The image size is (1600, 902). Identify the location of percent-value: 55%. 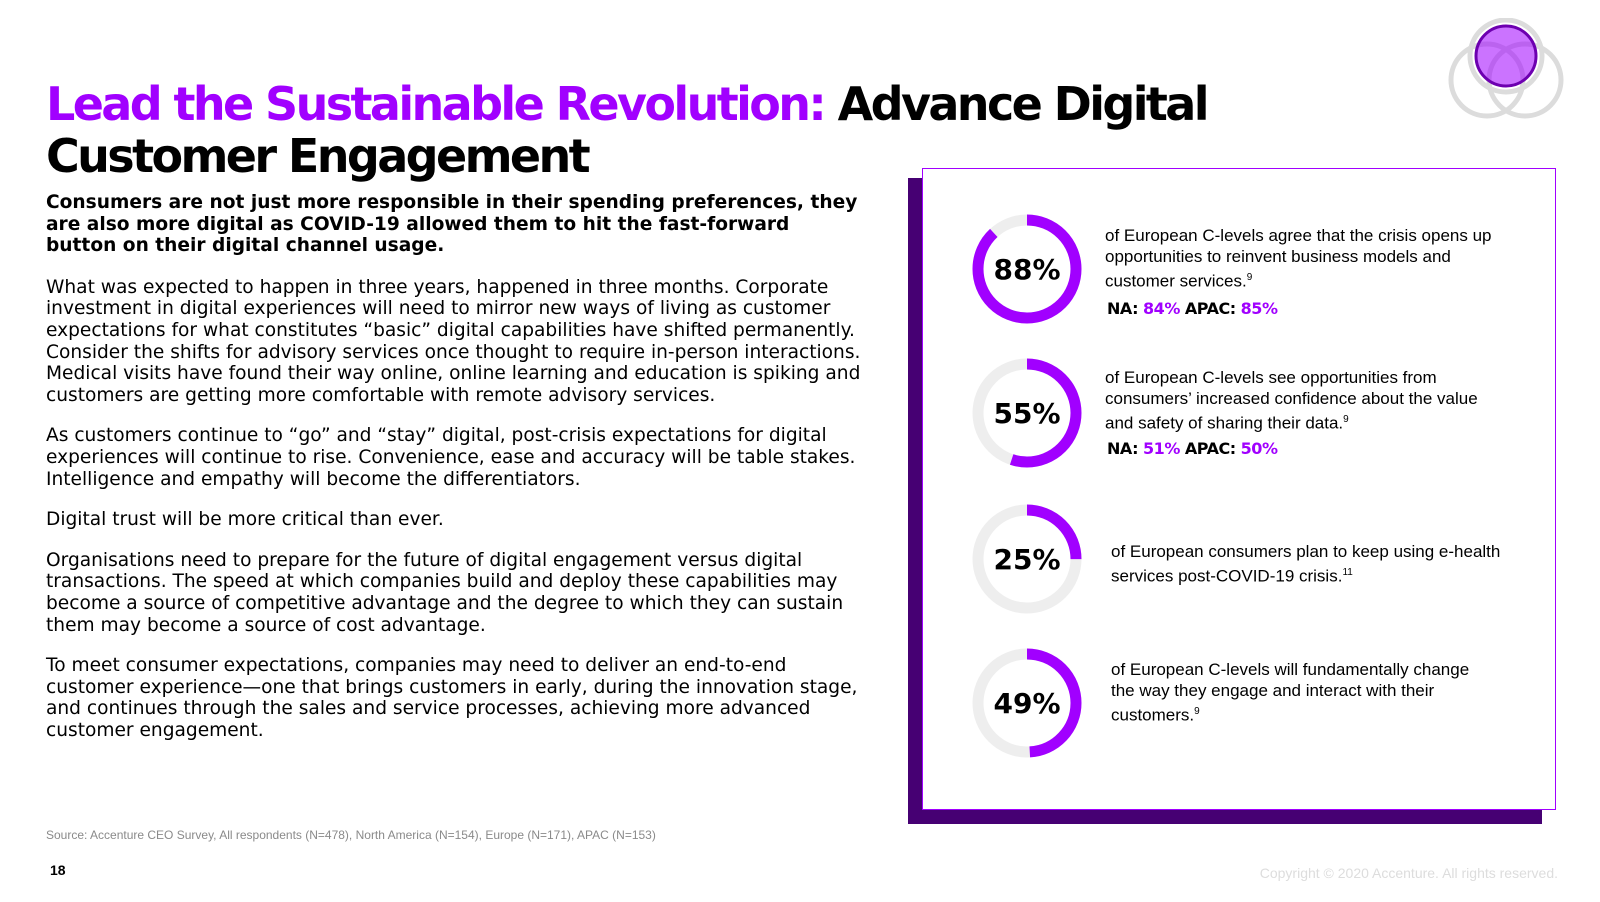
(1027, 413).